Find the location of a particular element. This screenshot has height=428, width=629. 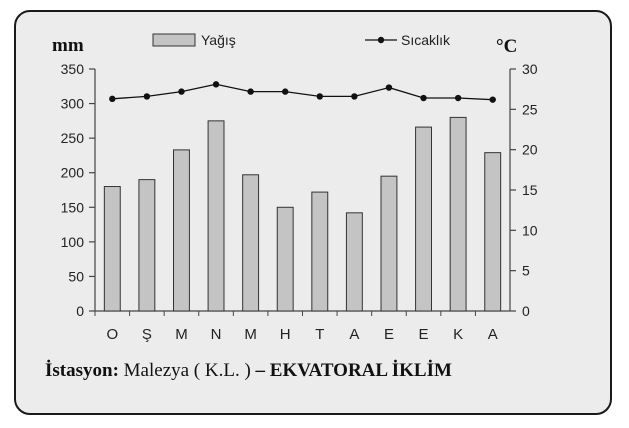

x-tick-label: Ş is located at coordinates (147, 334).